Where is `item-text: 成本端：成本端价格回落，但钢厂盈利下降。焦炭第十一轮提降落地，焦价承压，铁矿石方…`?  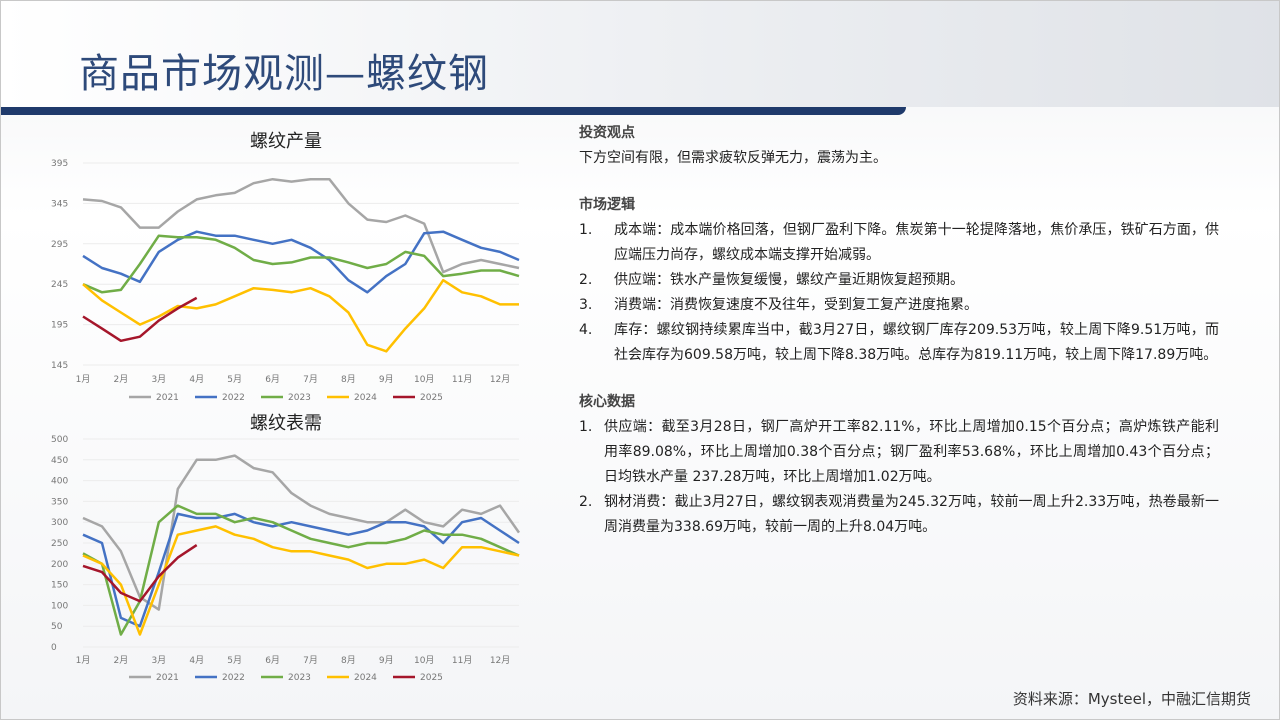
item-text: 成本端：成本端价格回落，但钢厂盈利下降。焦炭第十一轮提降落地，焦价承压，铁矿石方… is located at coordinates (916, 242).